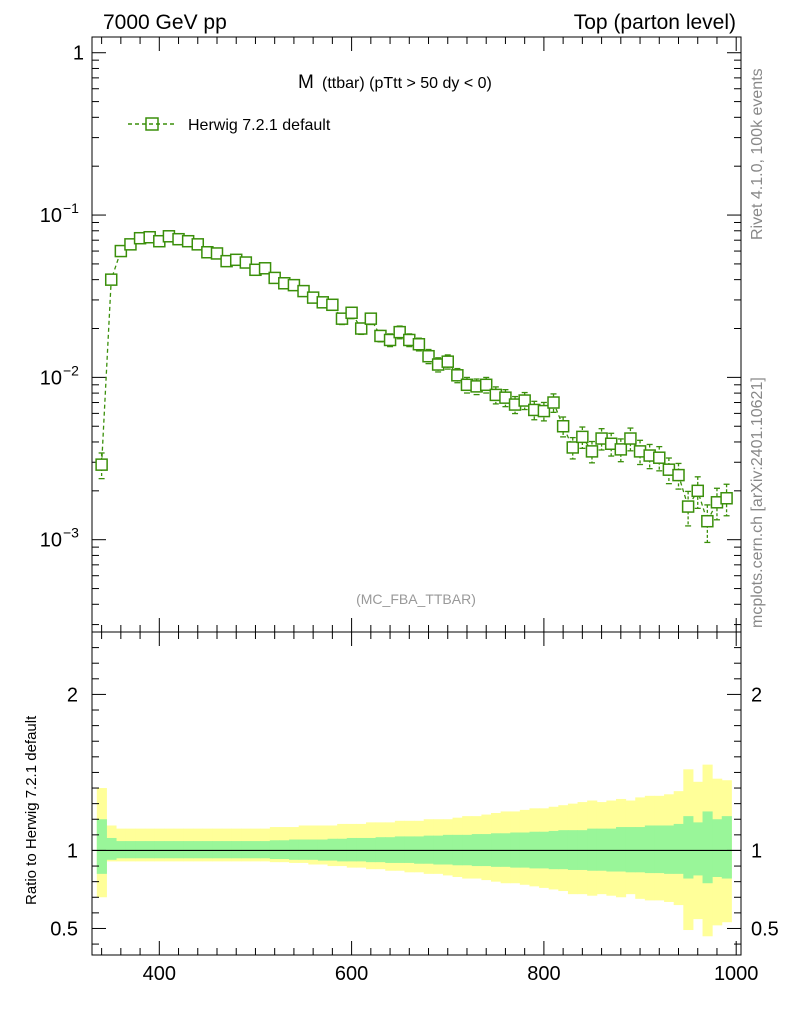 Image resolution: width=786 pixels, height=1029 pixels. I want to click on plot-title-suffix: (ttbar) (pTtt > 50 dy < 0), so click(407, 83).